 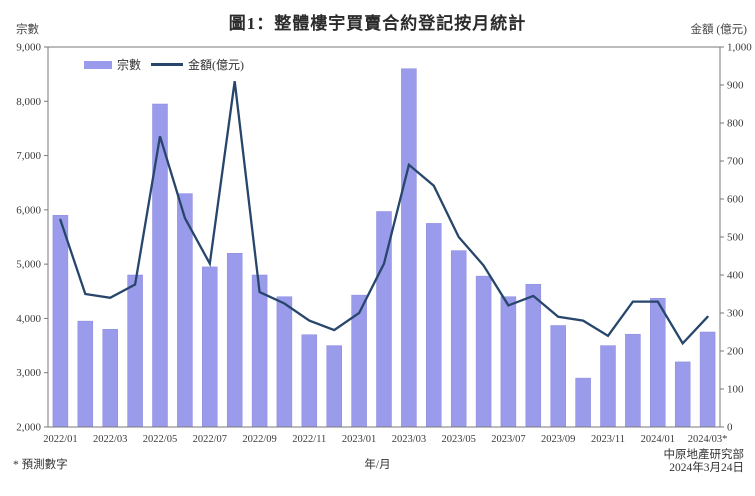 What do you see at coordinates (735, 162) in the screenshot?
I see `y-right-tick-label: 700` at bounding box center [735, 162].